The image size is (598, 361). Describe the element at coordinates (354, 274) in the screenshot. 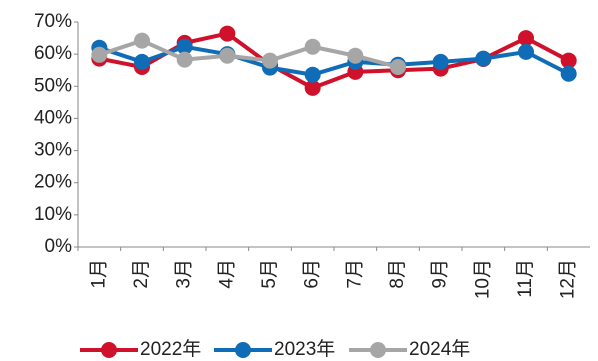

I see `x-tick-label: 7月` at that location.